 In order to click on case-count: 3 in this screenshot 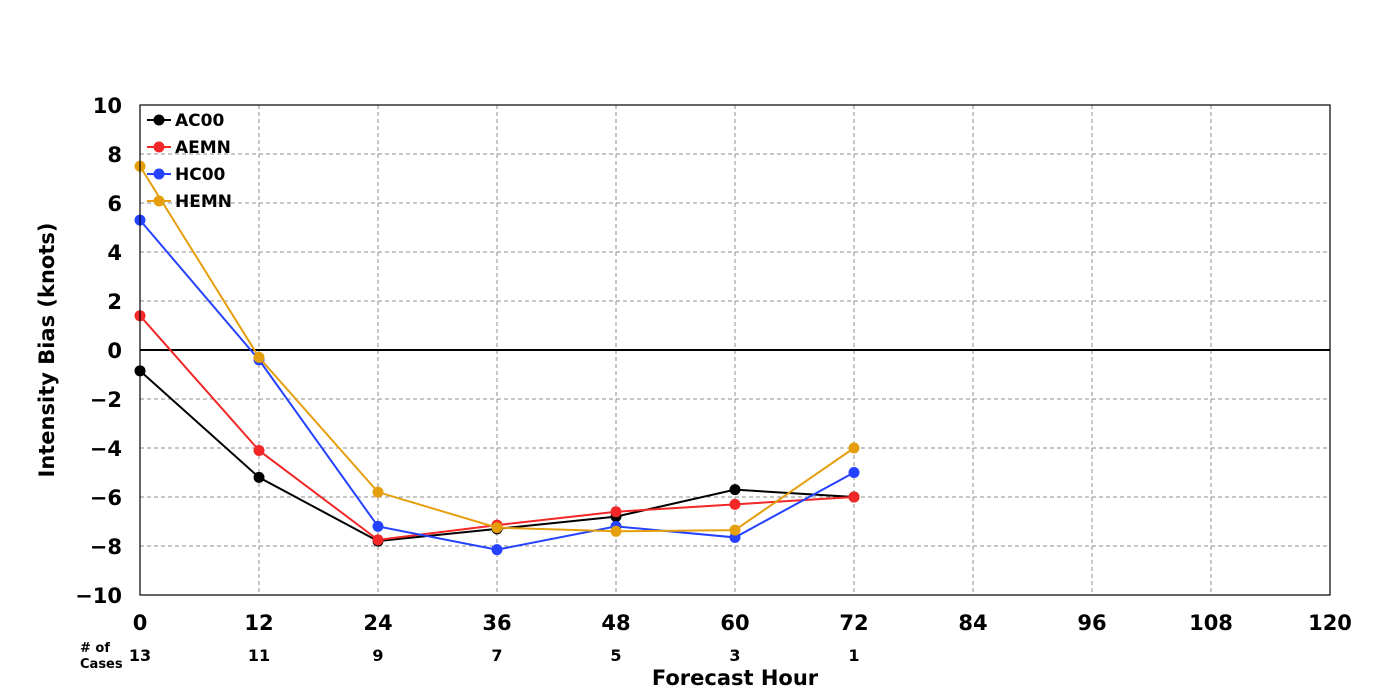, I will do `click(734, 655)`.